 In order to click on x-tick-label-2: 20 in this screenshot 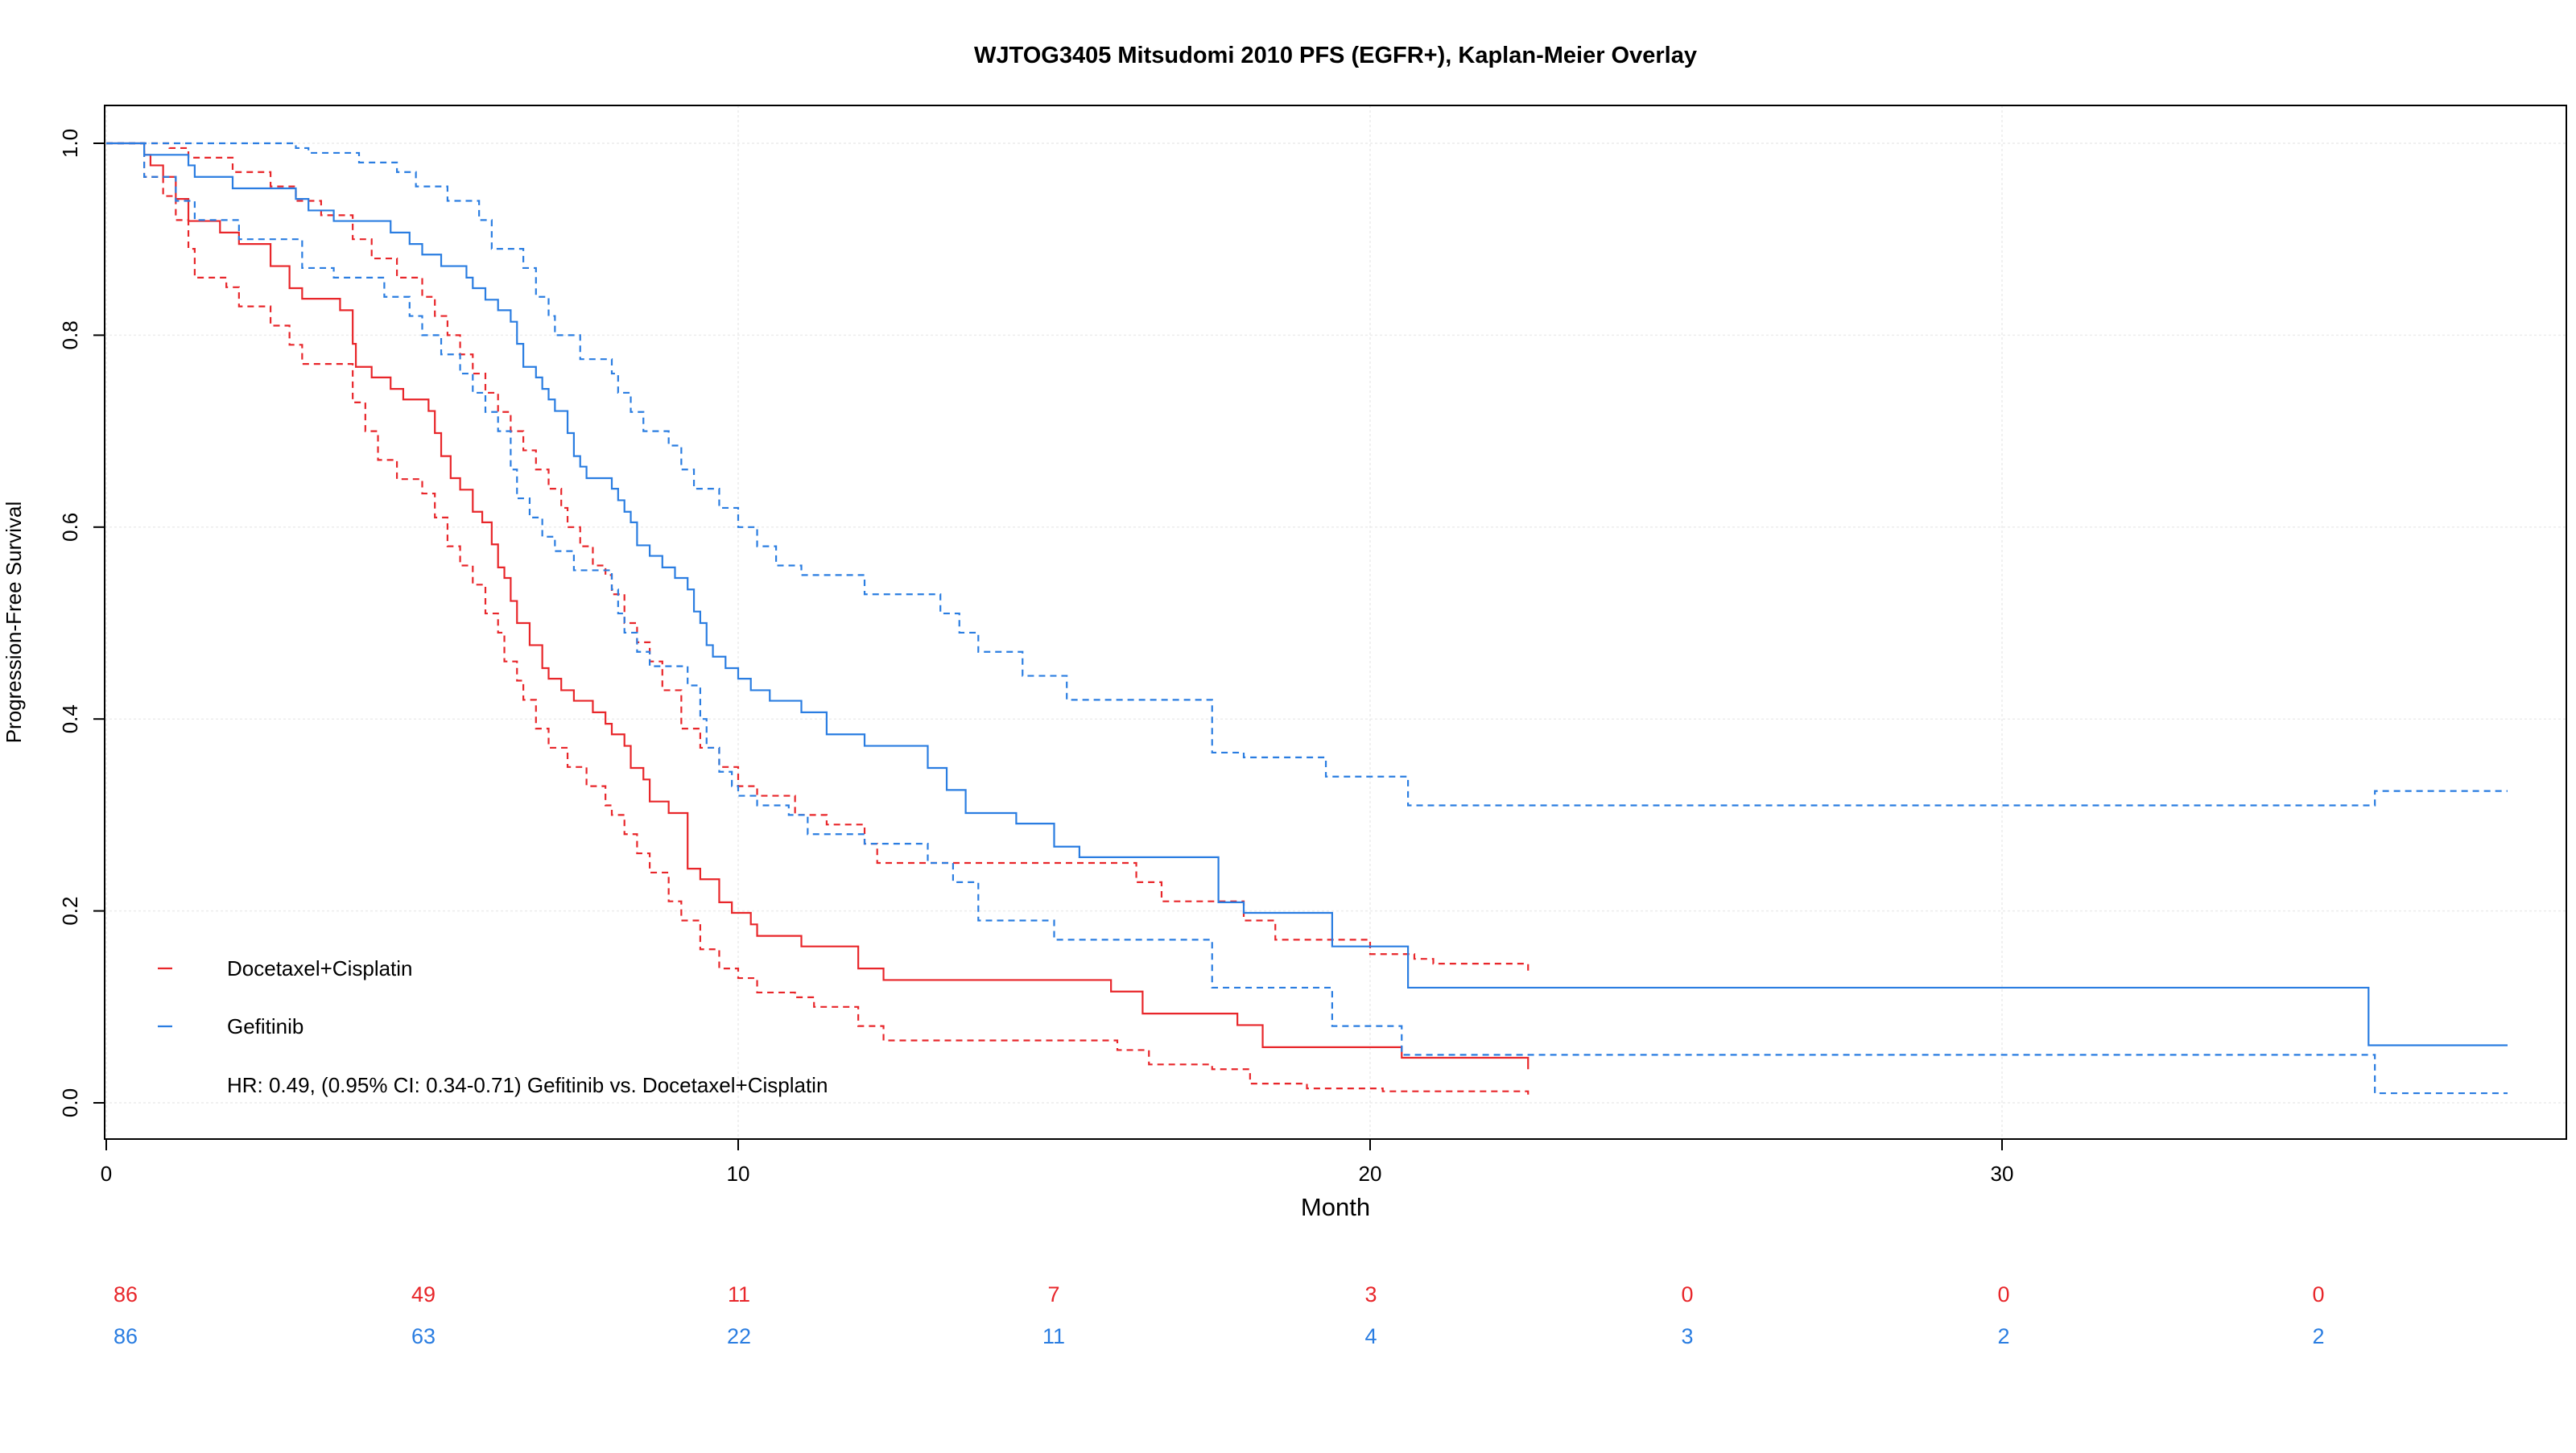, I will do `click(1370, 1174)`.